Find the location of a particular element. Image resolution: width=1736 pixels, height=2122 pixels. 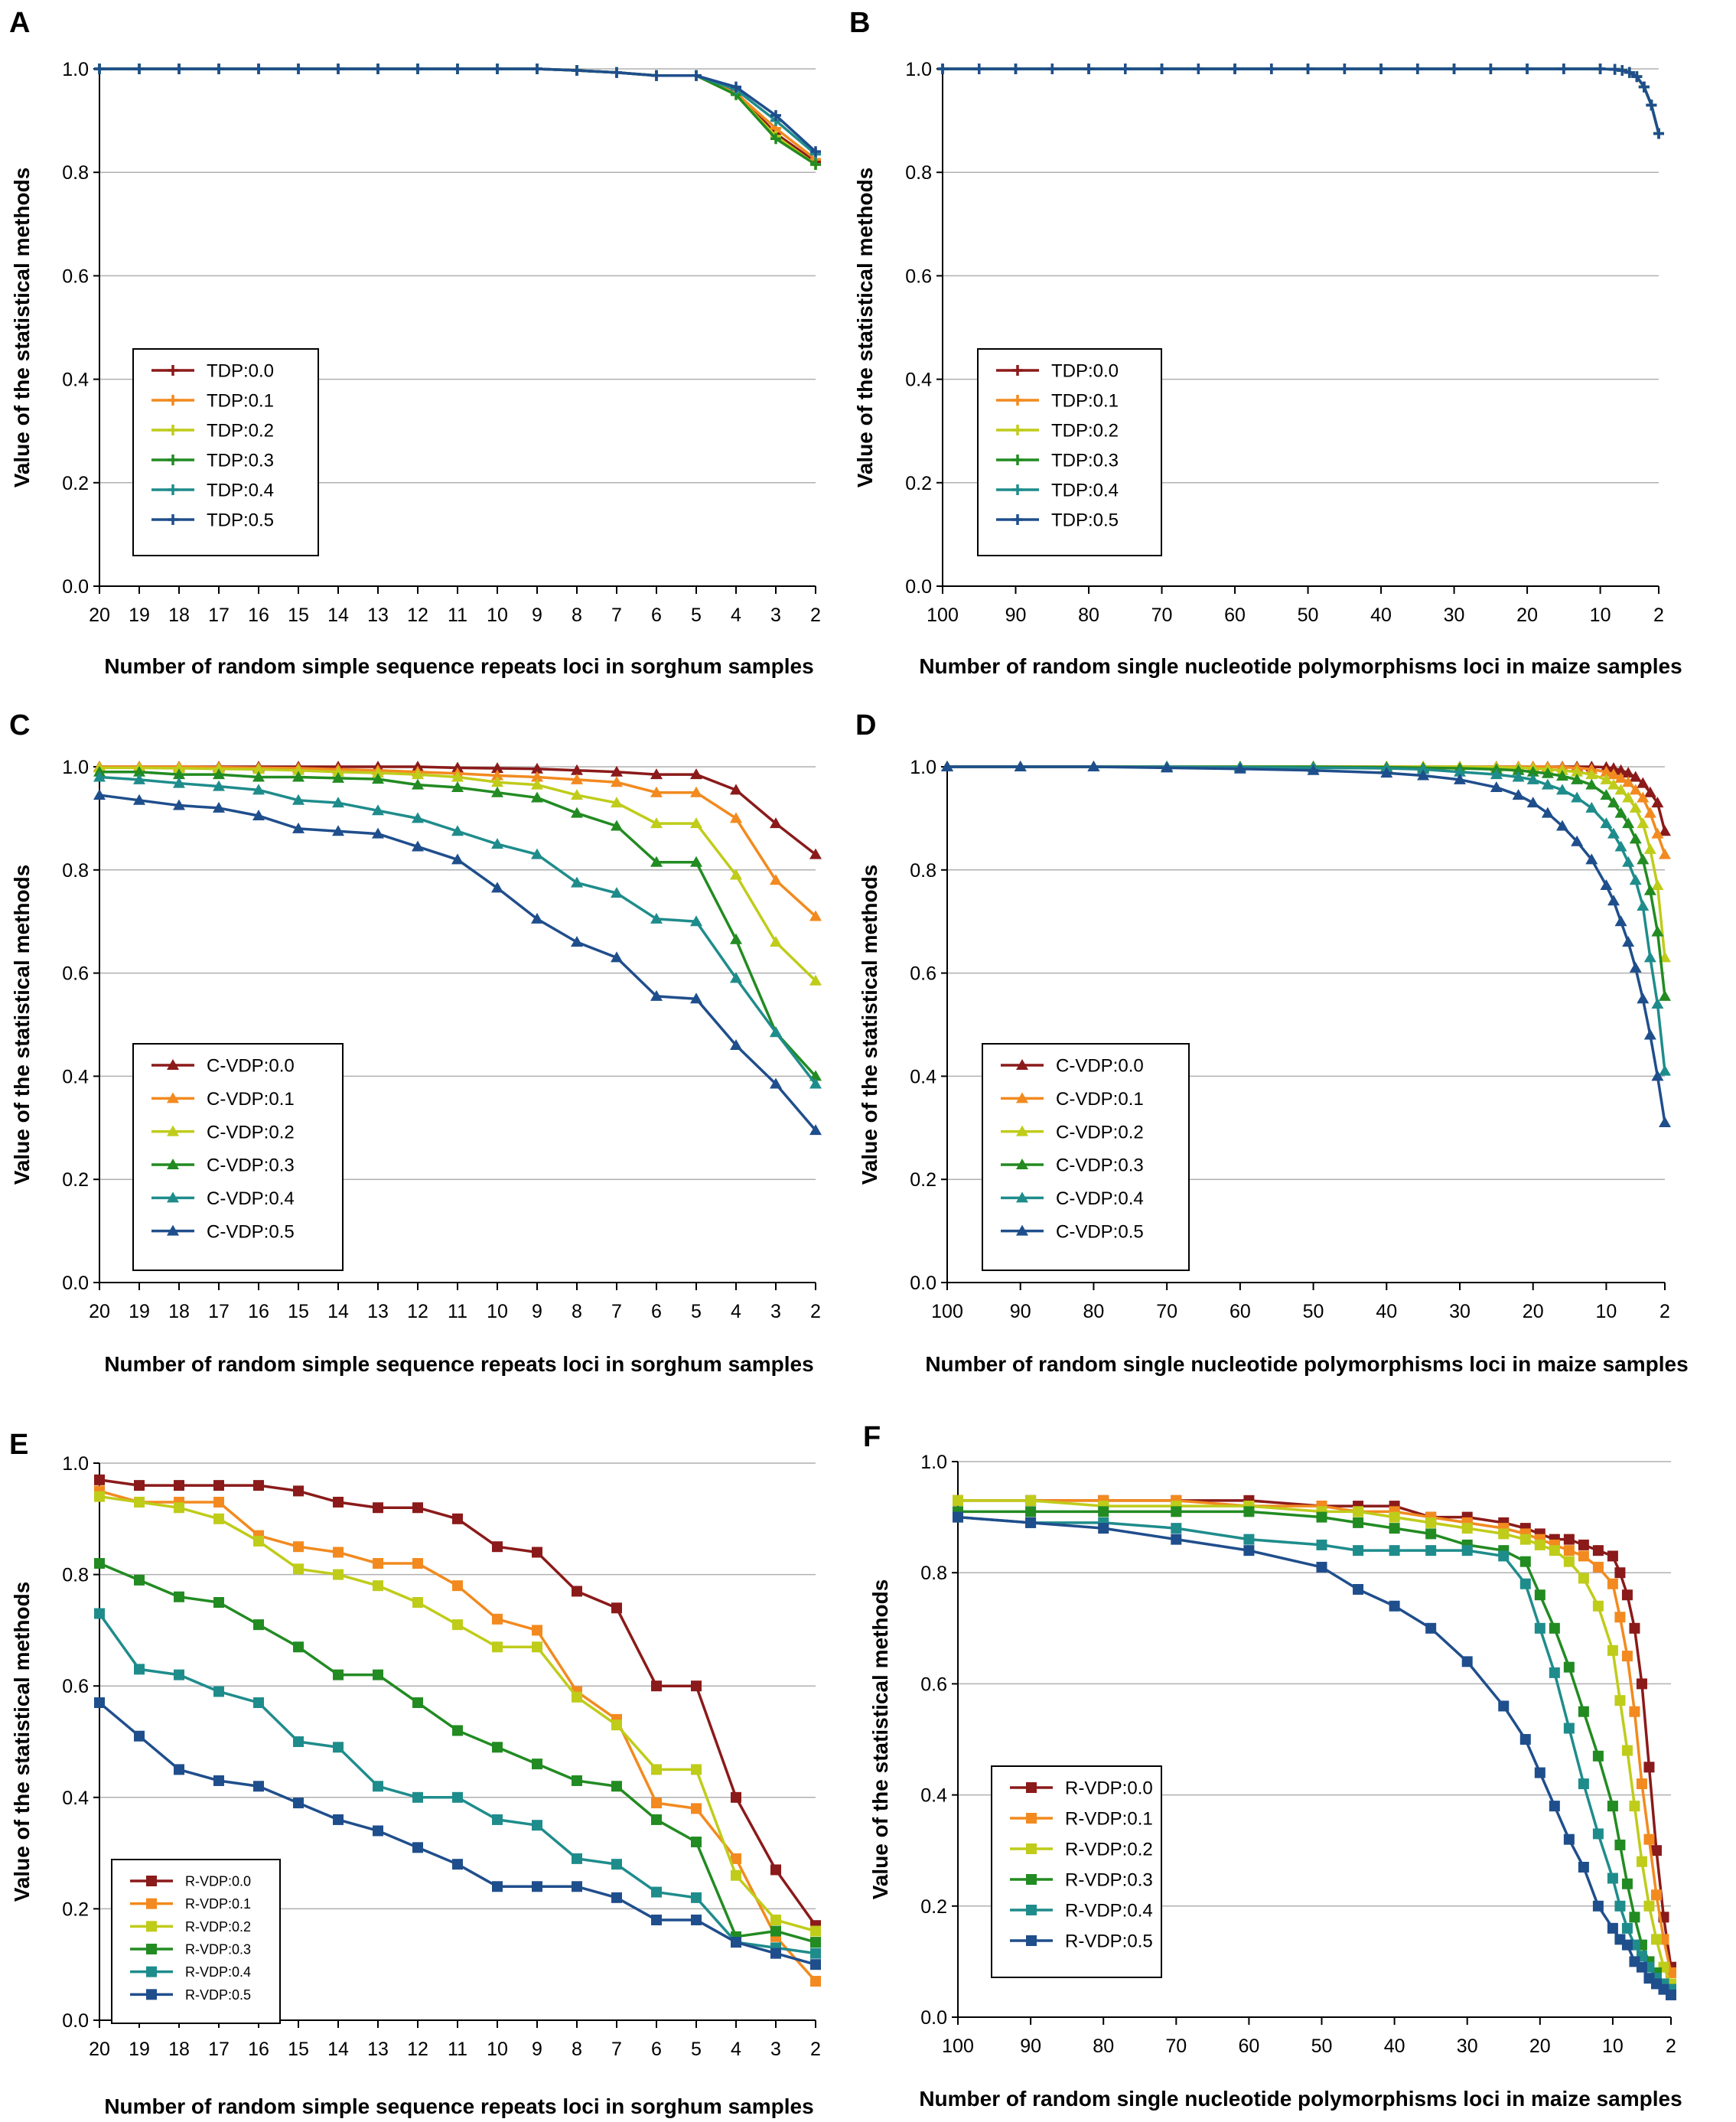

legend-label: TDP:0.5 is located at coordinates (1085, 520).